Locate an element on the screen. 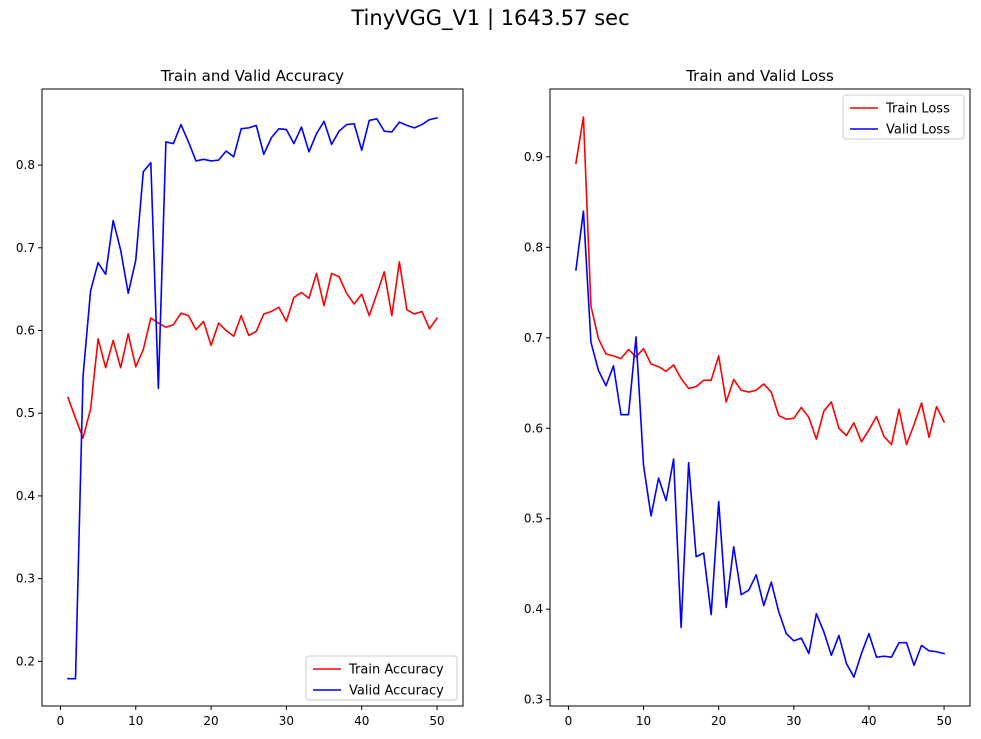 The width and height of the screenshot is (981, 739). legend: Train Loss Valid Loss is located at coordinates (903, 117).